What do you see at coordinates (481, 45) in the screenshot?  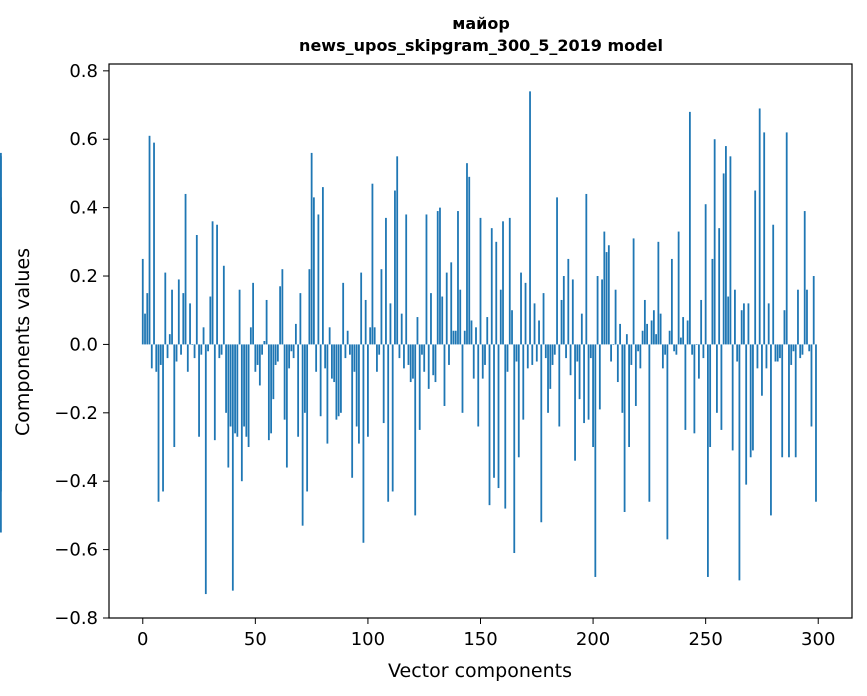 I see `chart-subtitle: news_upos_skipgram_300_5_2019 model` at bounding box center [481, 45].